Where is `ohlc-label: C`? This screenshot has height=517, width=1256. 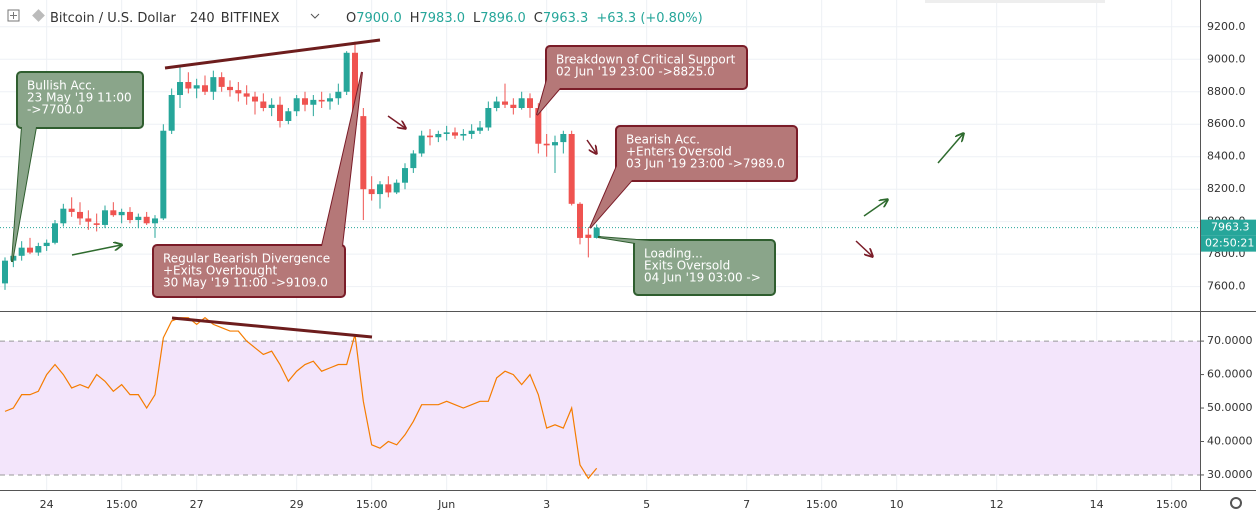 ohlc-label: C is located at coordinates (538, 18).